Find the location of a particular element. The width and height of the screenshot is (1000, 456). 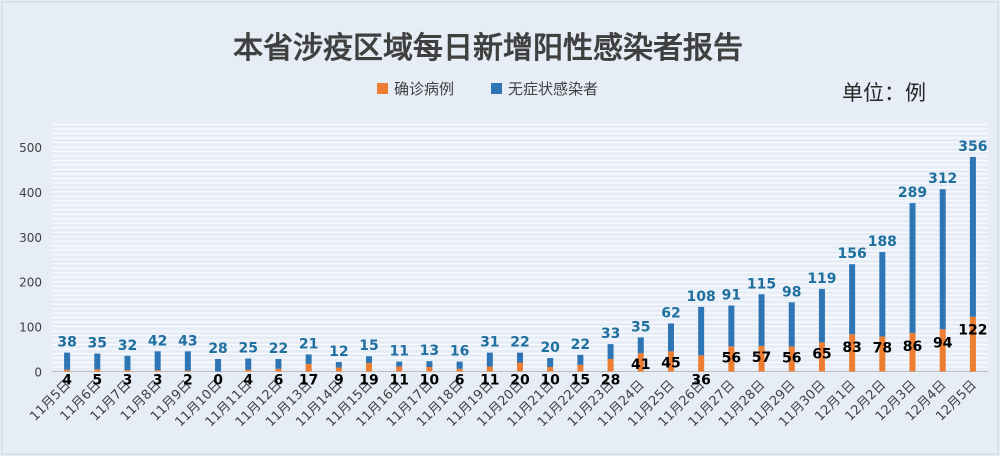

data-label-confirmed: 86 is located at coordinates (912, 347).